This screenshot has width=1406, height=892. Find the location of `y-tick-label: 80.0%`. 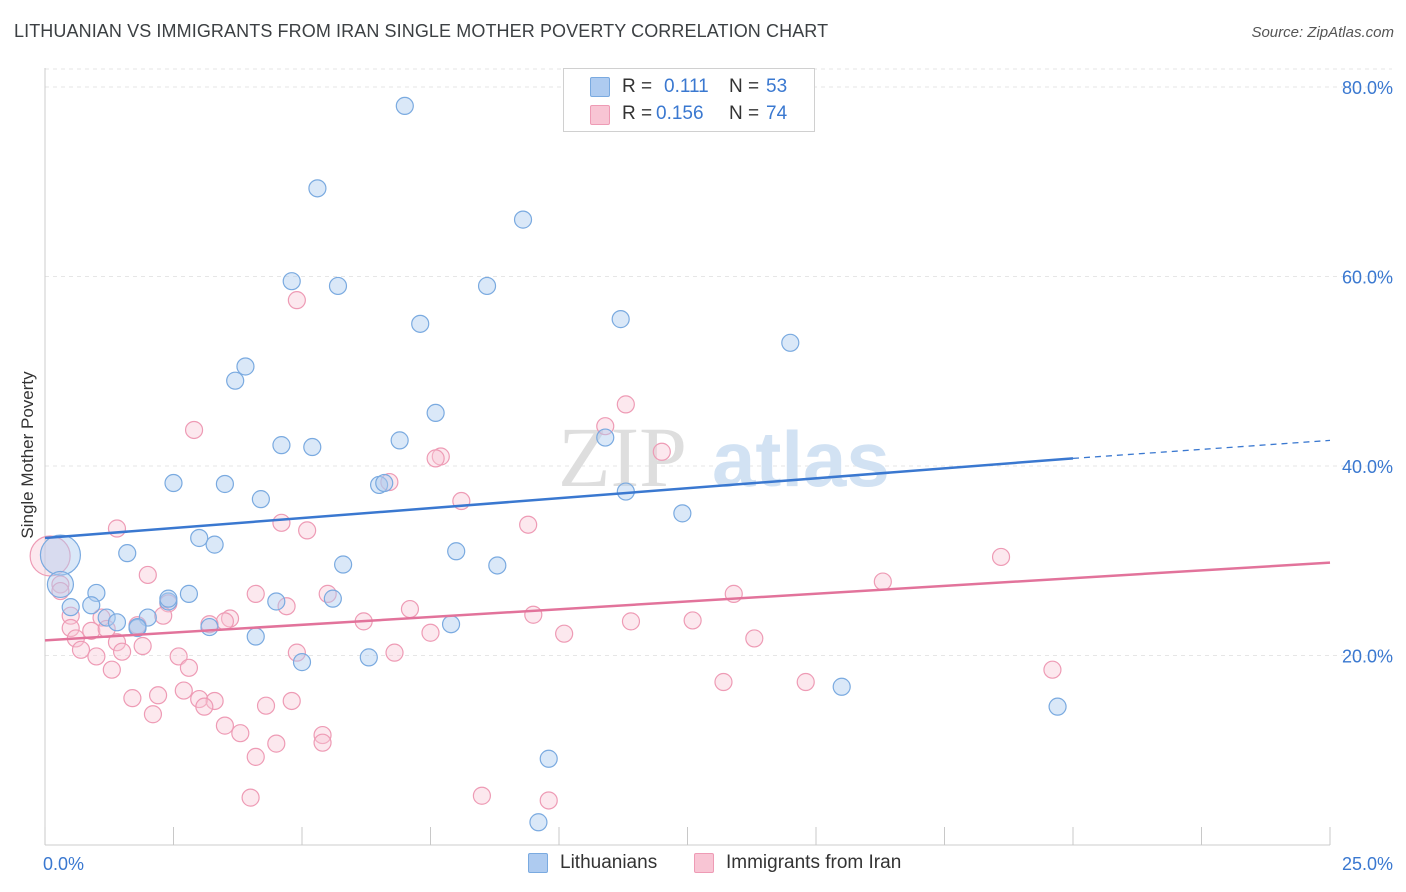

y-tick-label: 80.0% is located at coordinates (1367, 88).